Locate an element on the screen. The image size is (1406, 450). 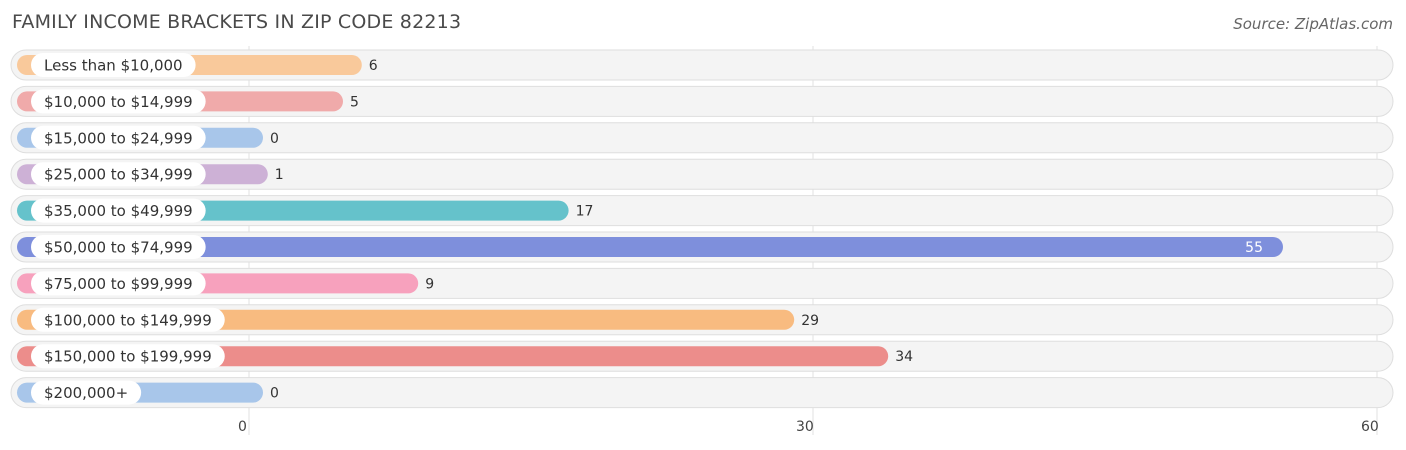
category-label: $200,000+ is located at coordinates (86, 393).